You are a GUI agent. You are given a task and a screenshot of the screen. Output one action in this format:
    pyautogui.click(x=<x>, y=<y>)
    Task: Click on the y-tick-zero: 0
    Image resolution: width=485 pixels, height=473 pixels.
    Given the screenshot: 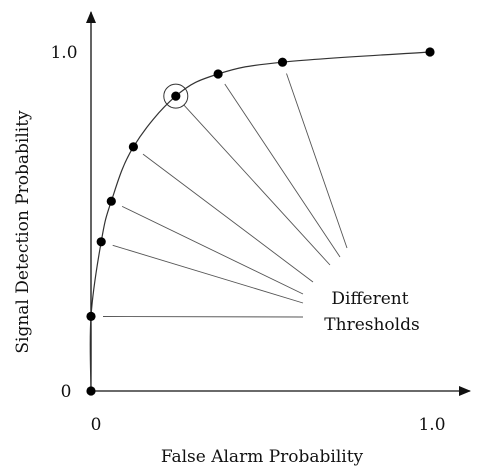 What is the action you would take?
    pyautogui.click(x=66, y=392)
    